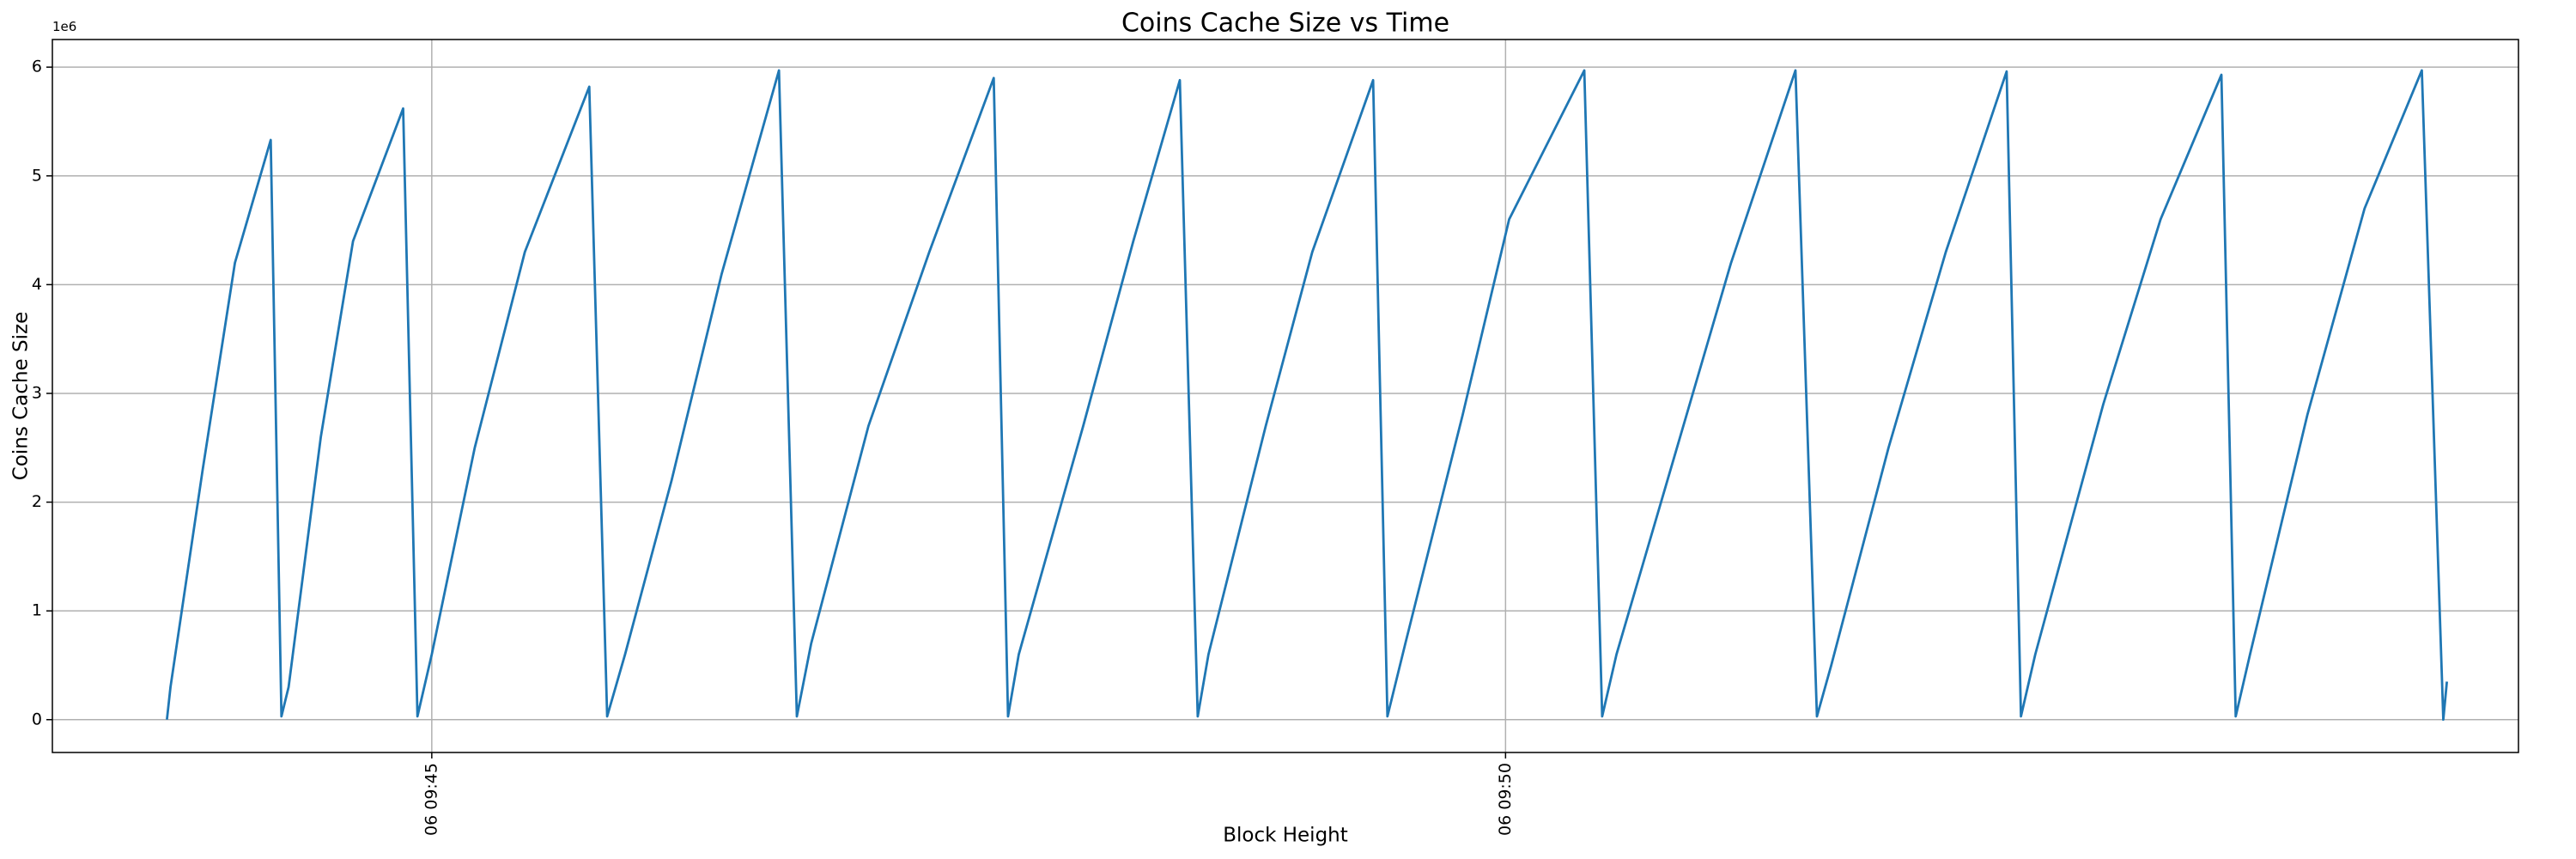  Describe the element at coordinates (37, 393) in the screenshot. I see `y-tick-label: 3` at that location.